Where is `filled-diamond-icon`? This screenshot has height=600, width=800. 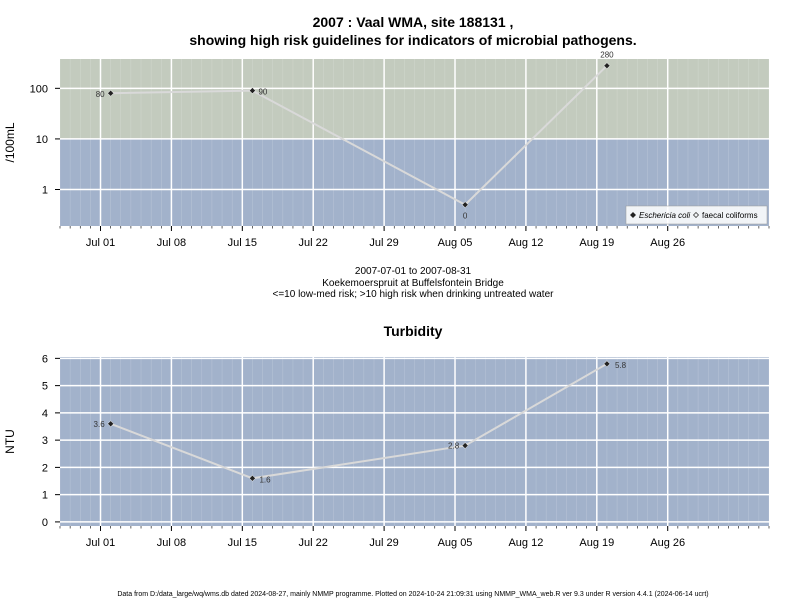 filled-diamond-icon is located at coordinates (633, 215).